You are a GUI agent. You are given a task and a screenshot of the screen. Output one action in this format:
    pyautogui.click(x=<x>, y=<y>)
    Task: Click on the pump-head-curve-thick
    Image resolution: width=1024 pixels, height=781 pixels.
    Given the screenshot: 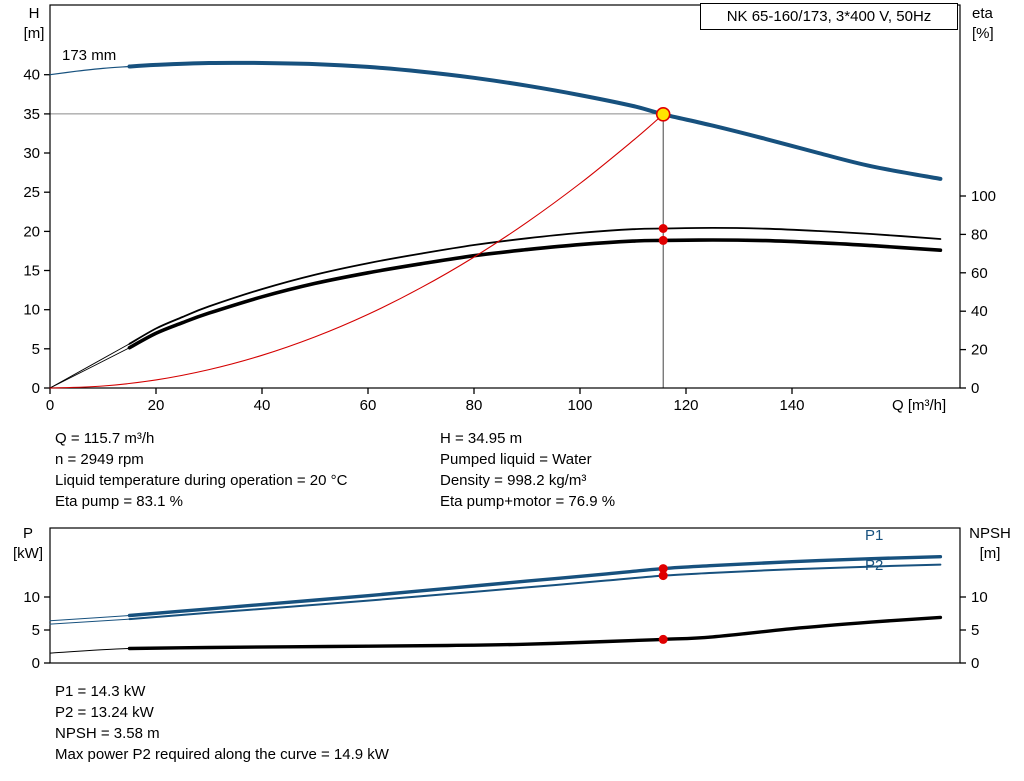 What is the action you would take?
    pyautogui.click(x=535, y=120)
    